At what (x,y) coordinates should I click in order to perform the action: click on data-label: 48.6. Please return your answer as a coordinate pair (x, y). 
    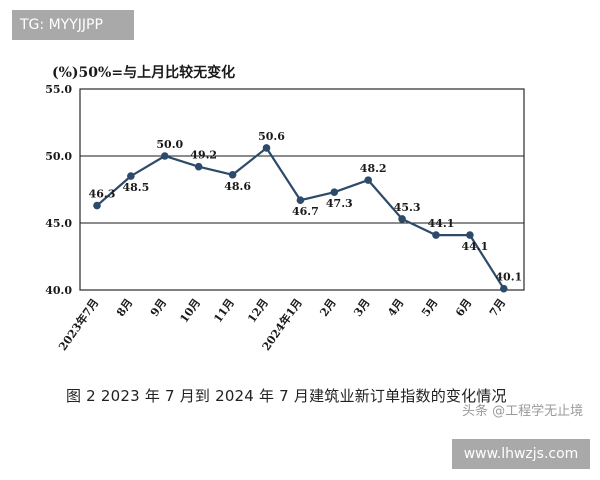
    Looking at the image, I should click on (237, 186).